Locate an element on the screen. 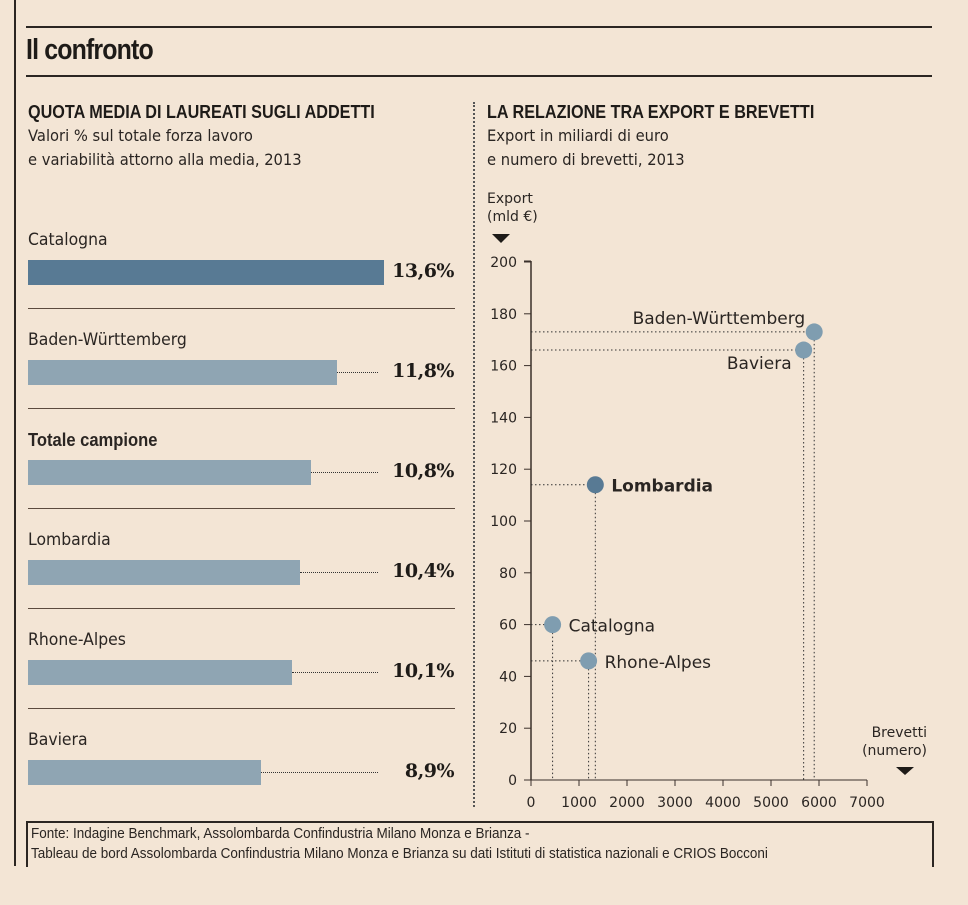  scatter-chart-title: LA RELAZIONE TRA EXPORT E BREVETTI is located at coordinates (651, 112).